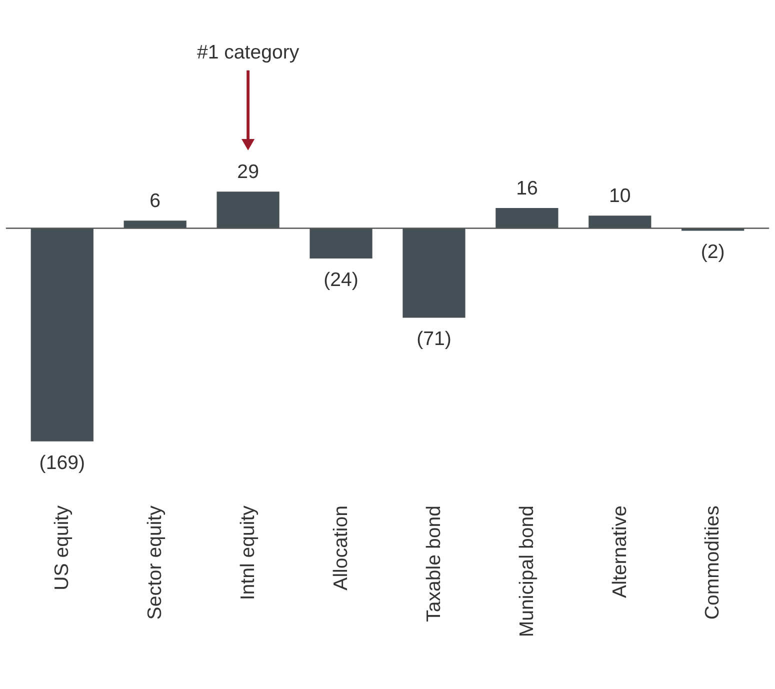 The width and height of the screenshot is (775, 689). What do you see at coordinates (341, 548) in the screenshot?
I see `x-tick-label: Allocation` at bounding box center [341, 548].